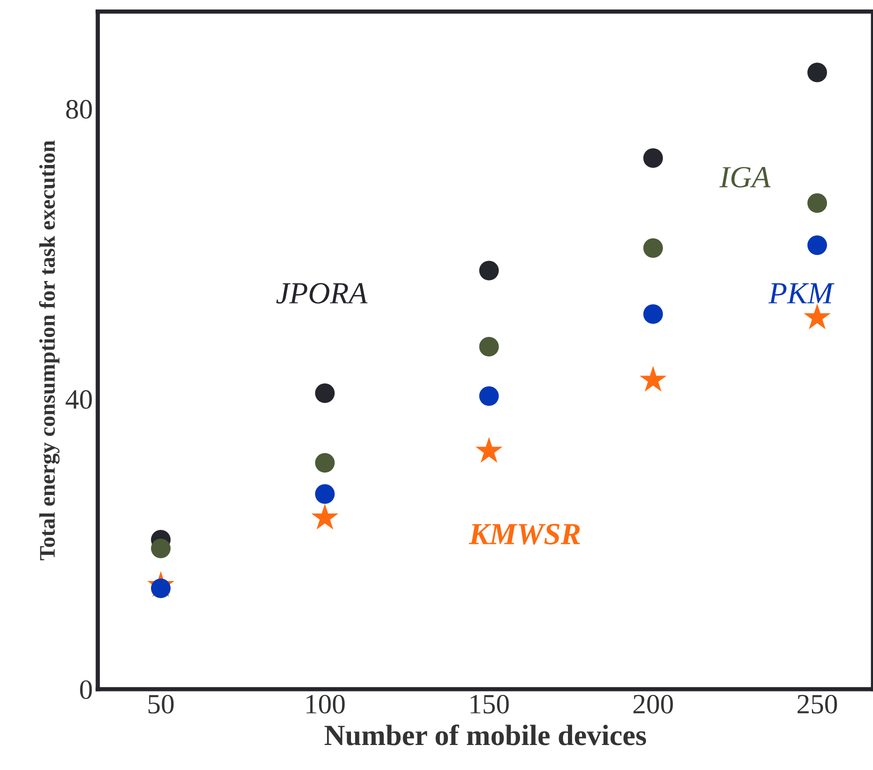  Describe the element at coordinates (489, 704) in the screenshot. I see `x-tick-label: 150` at that location.